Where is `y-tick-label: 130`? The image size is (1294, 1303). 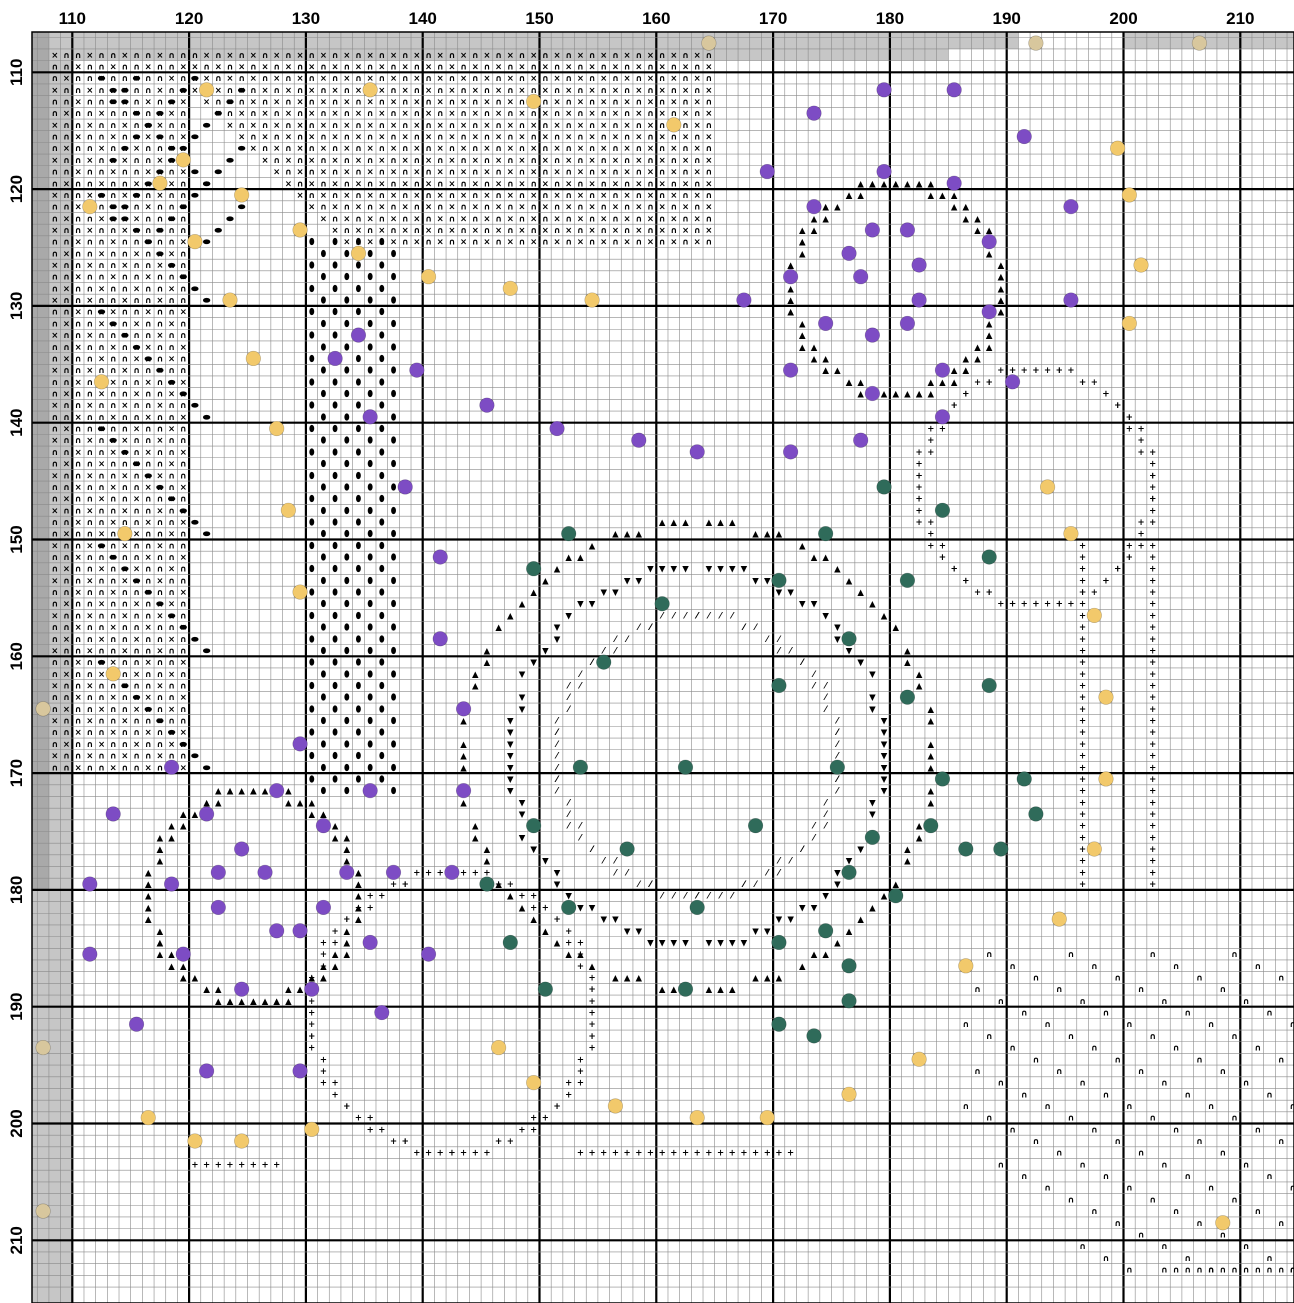
y-tick-label: 130 is located at coordinates (16, 306).